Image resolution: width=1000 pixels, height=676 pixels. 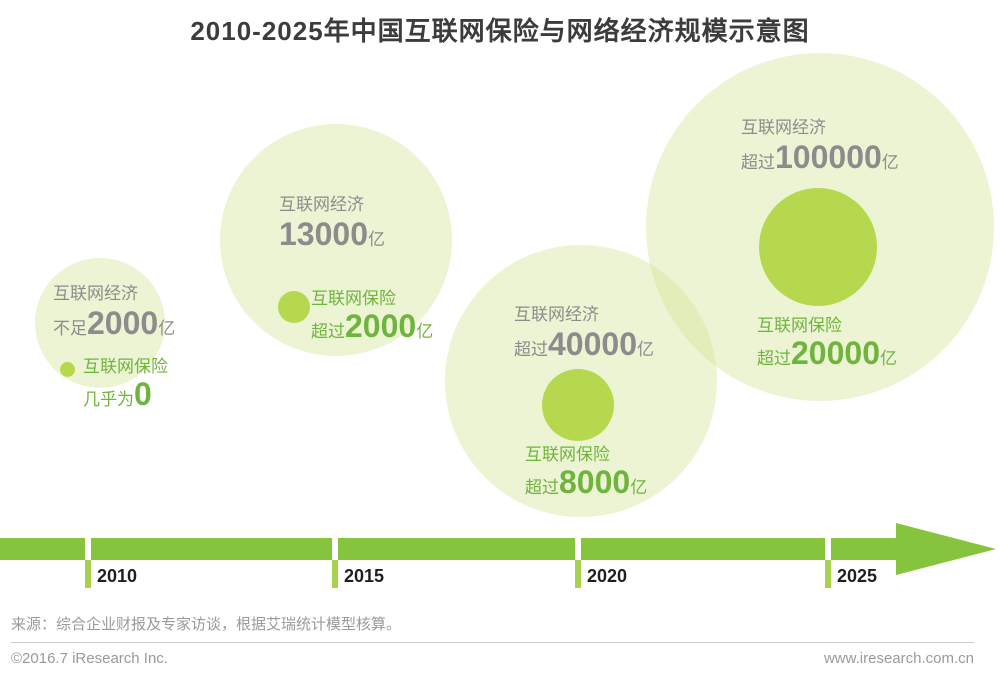 I want to click on economy-bubble-2015, so click(x=336, y=240).